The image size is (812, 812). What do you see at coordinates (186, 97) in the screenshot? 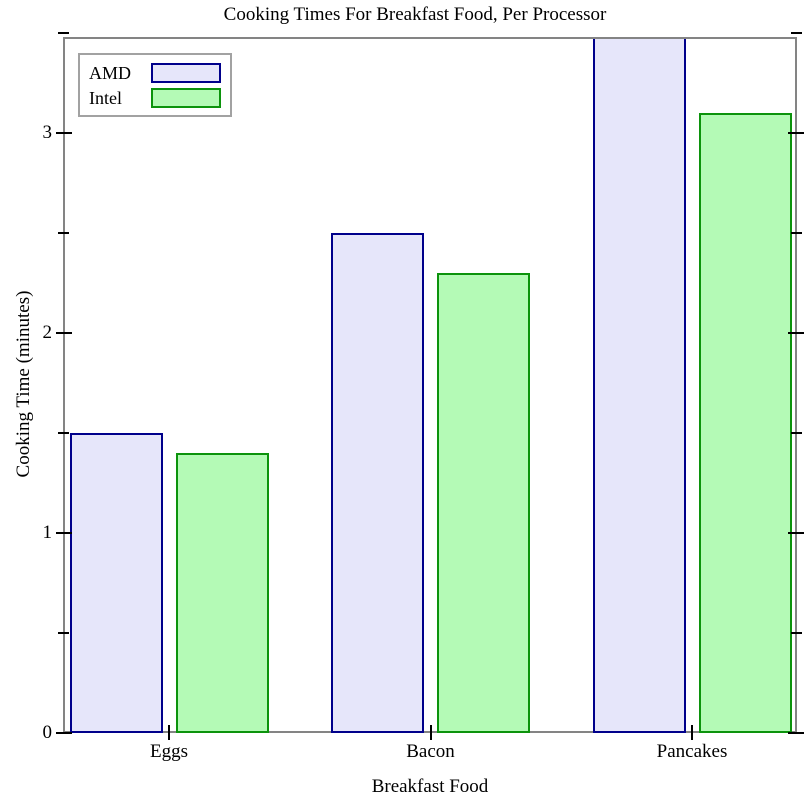
I see `legend-swatch-intel` at bounding box center [186, 97].